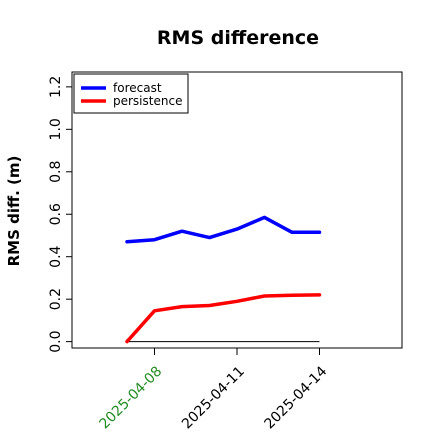 This screenshot has height=440, width=440. What do you see at coordinates (223, 318) in the screenshot?
I see `series-line-persistence` at bounding box center [223, 318].